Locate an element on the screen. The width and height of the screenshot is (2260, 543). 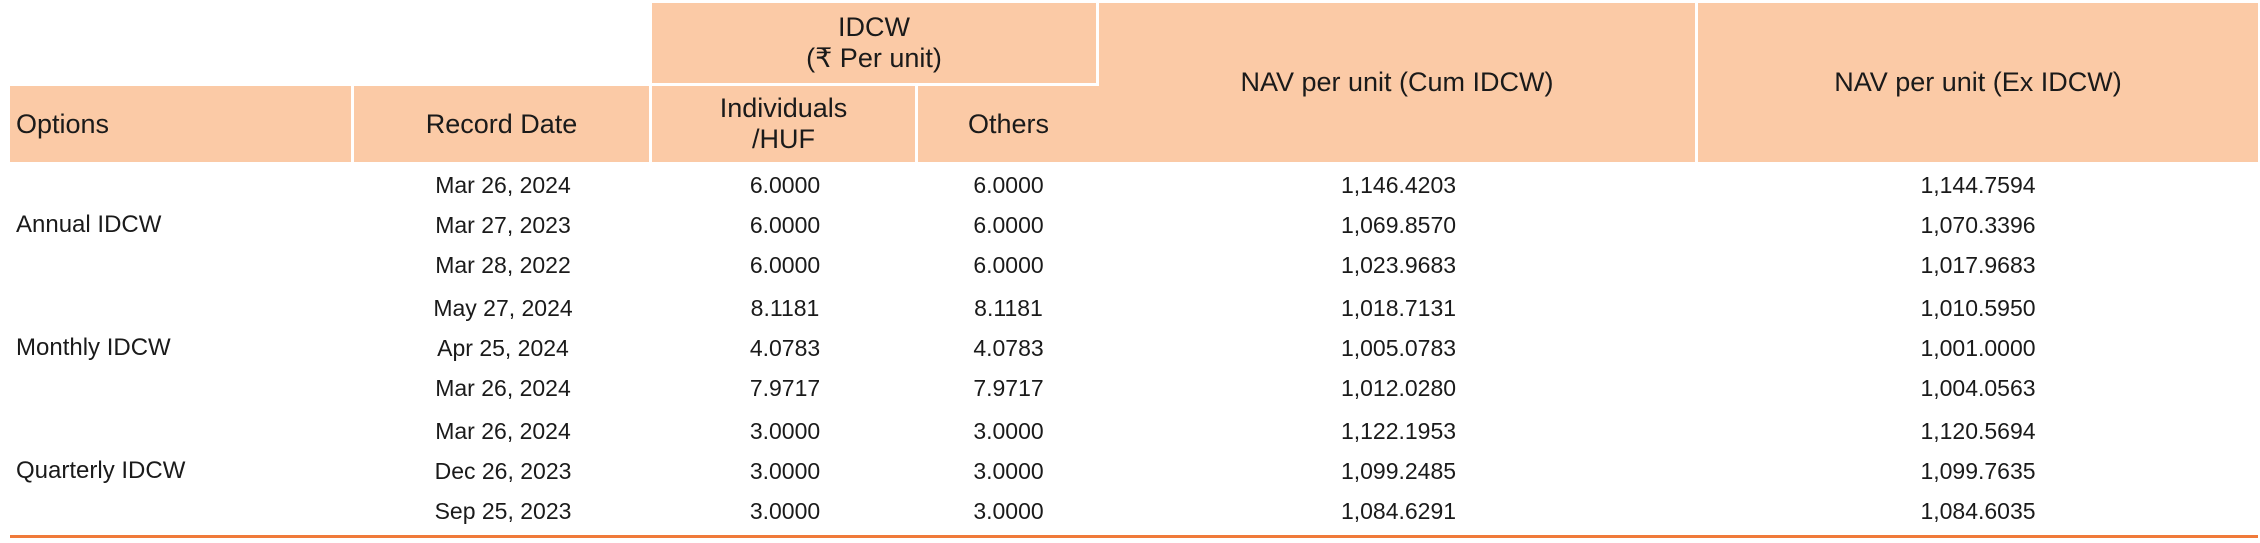
option-name: Monthly IDCW is located at coordinates (93, 347).